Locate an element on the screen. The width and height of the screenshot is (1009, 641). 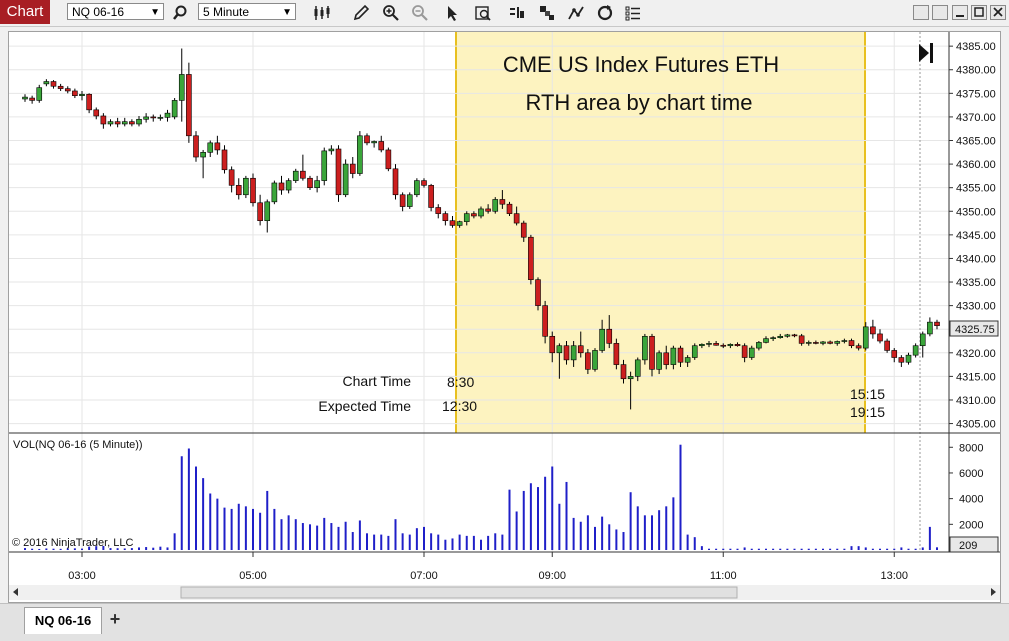
time-axis: 03:00 05:00 07:00 09:00 11:00 13:00 is located at coordinates (488, 567).